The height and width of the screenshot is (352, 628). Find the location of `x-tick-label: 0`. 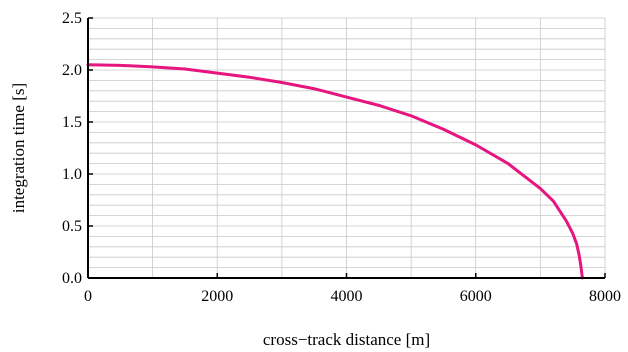

x-tick-label: 0 is located at coordinates (88, 296).